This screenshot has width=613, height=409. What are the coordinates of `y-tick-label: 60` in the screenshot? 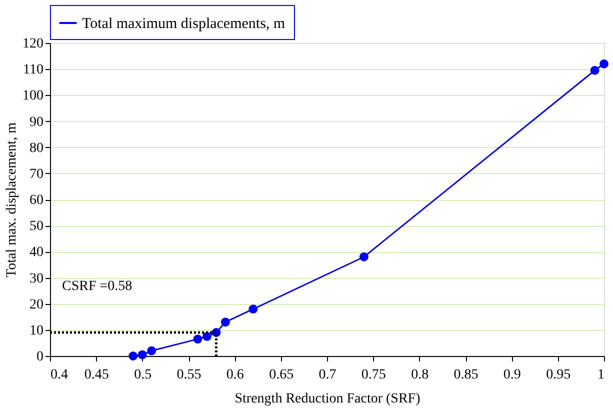 It's located at (37, 200).